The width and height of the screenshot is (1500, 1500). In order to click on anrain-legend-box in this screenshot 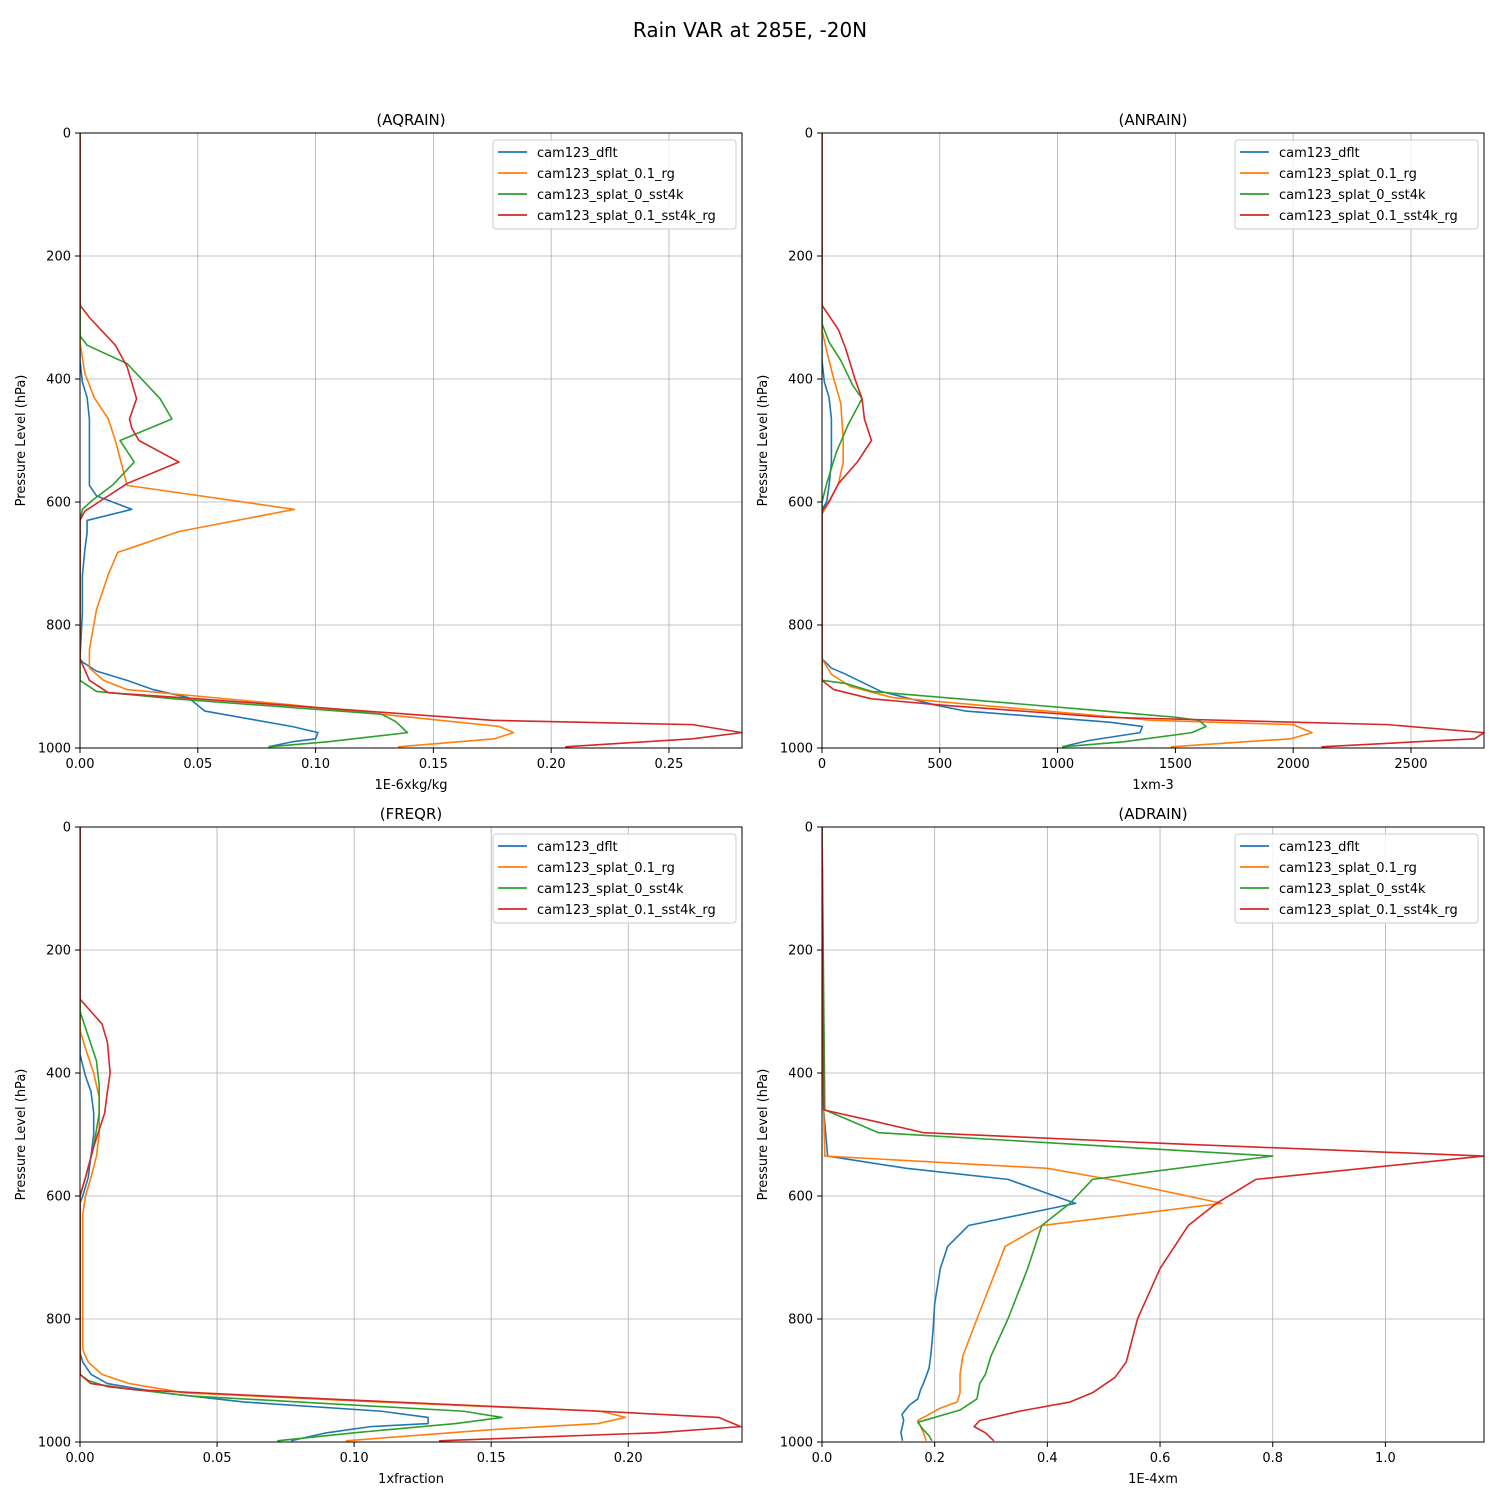, I will do `click(1356, 184)`.